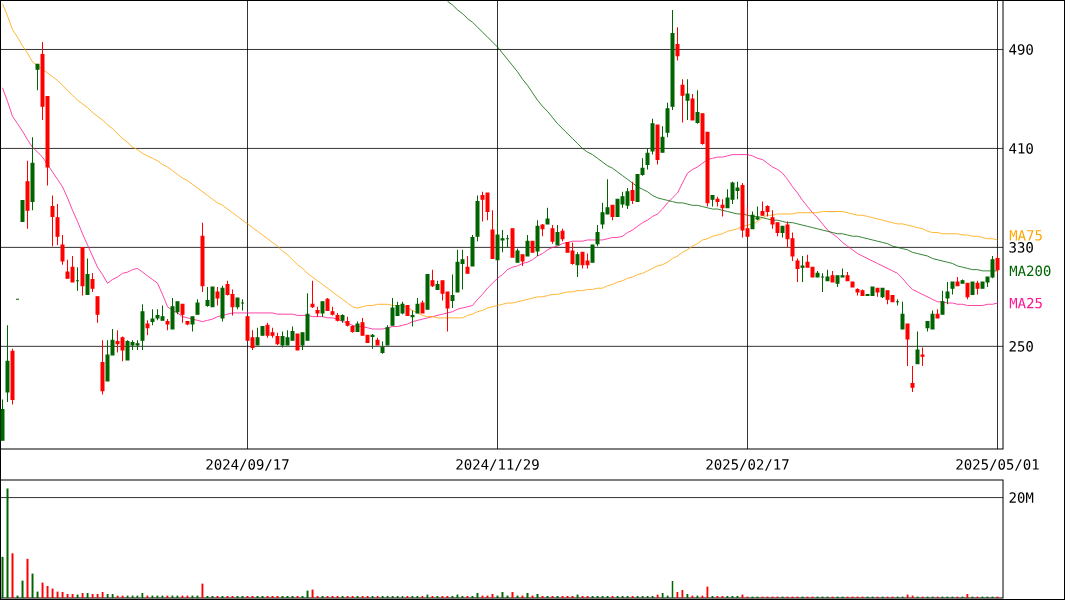  What do you see at coordinates (1030, 271) in the screenshot?
I see `series-label: MA200` at bounding box center [1030, 271].